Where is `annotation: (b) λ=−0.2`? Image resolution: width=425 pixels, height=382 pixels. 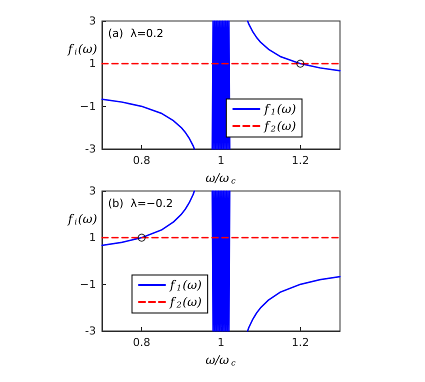 annotation: (b) λ=−0.2 is located at coordinates (140, 203).